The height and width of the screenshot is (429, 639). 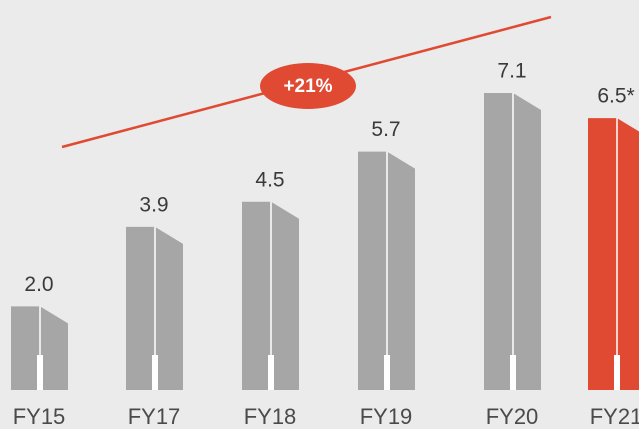 I want to click on value-label: 3.9, so click(x=153, y=204).